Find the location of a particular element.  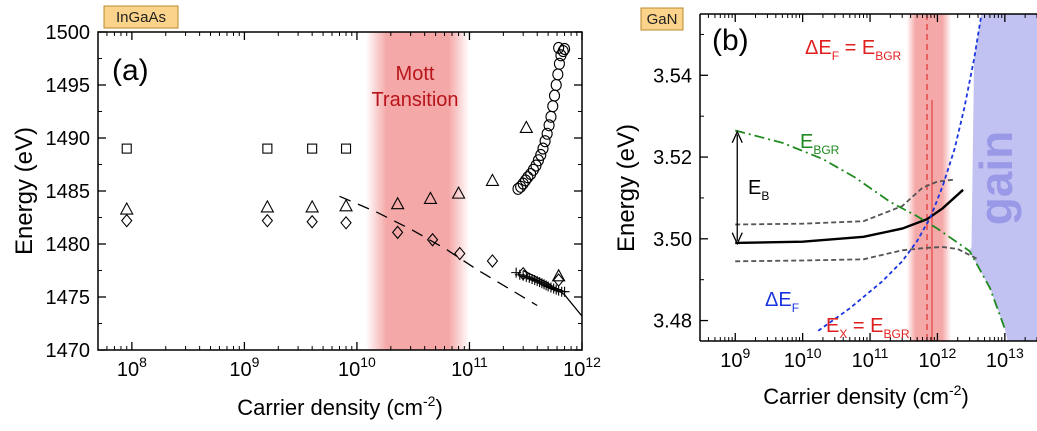

mott-label-line1: Mott is located at coordinates (415, 74).